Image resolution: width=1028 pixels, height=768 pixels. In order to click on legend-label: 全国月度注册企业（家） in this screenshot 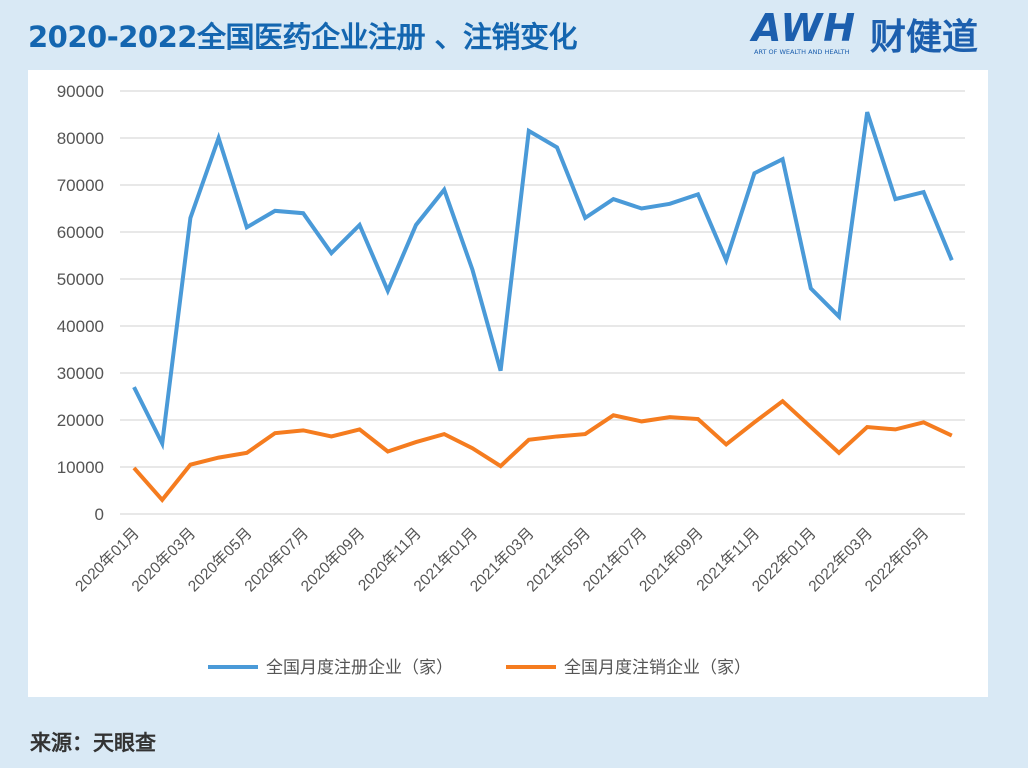, I will do `click(359, 667)`.